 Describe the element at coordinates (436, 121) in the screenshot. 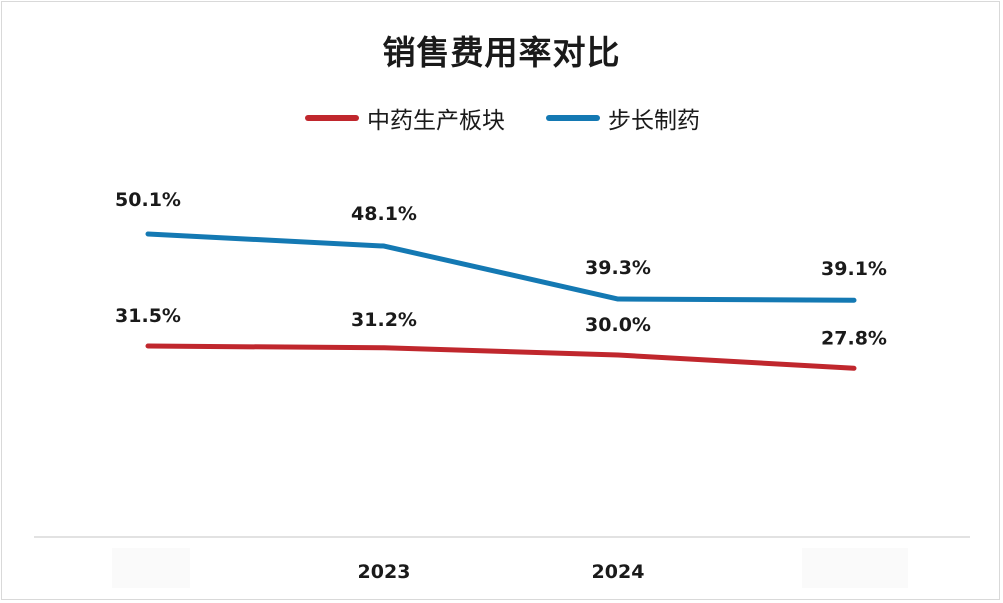

I see `legend-label-series-0: 中药生产板块` at that location.